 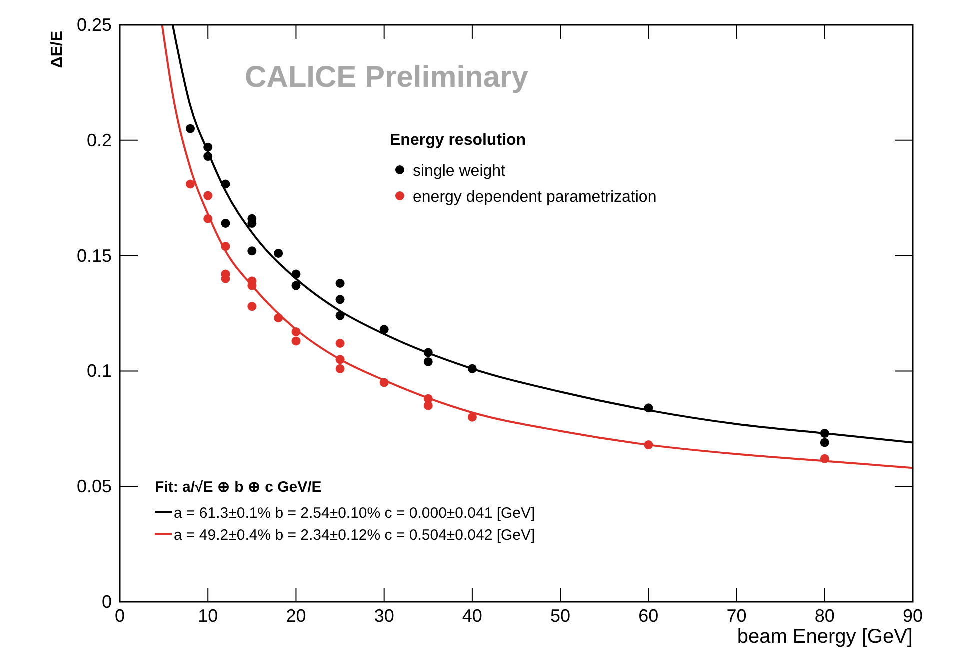 I want to click on x-axis-title: beam Energy [GeV], so click(x=825, y=637).